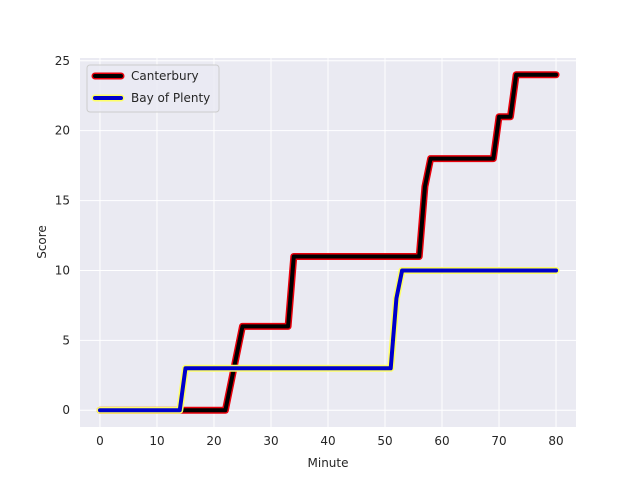 This screenshot has height=480, width=640. What do you see at coordinates (441, 441) in the screenshot?
I see `x-tick-label: 60` at bounding box center [441, 441].